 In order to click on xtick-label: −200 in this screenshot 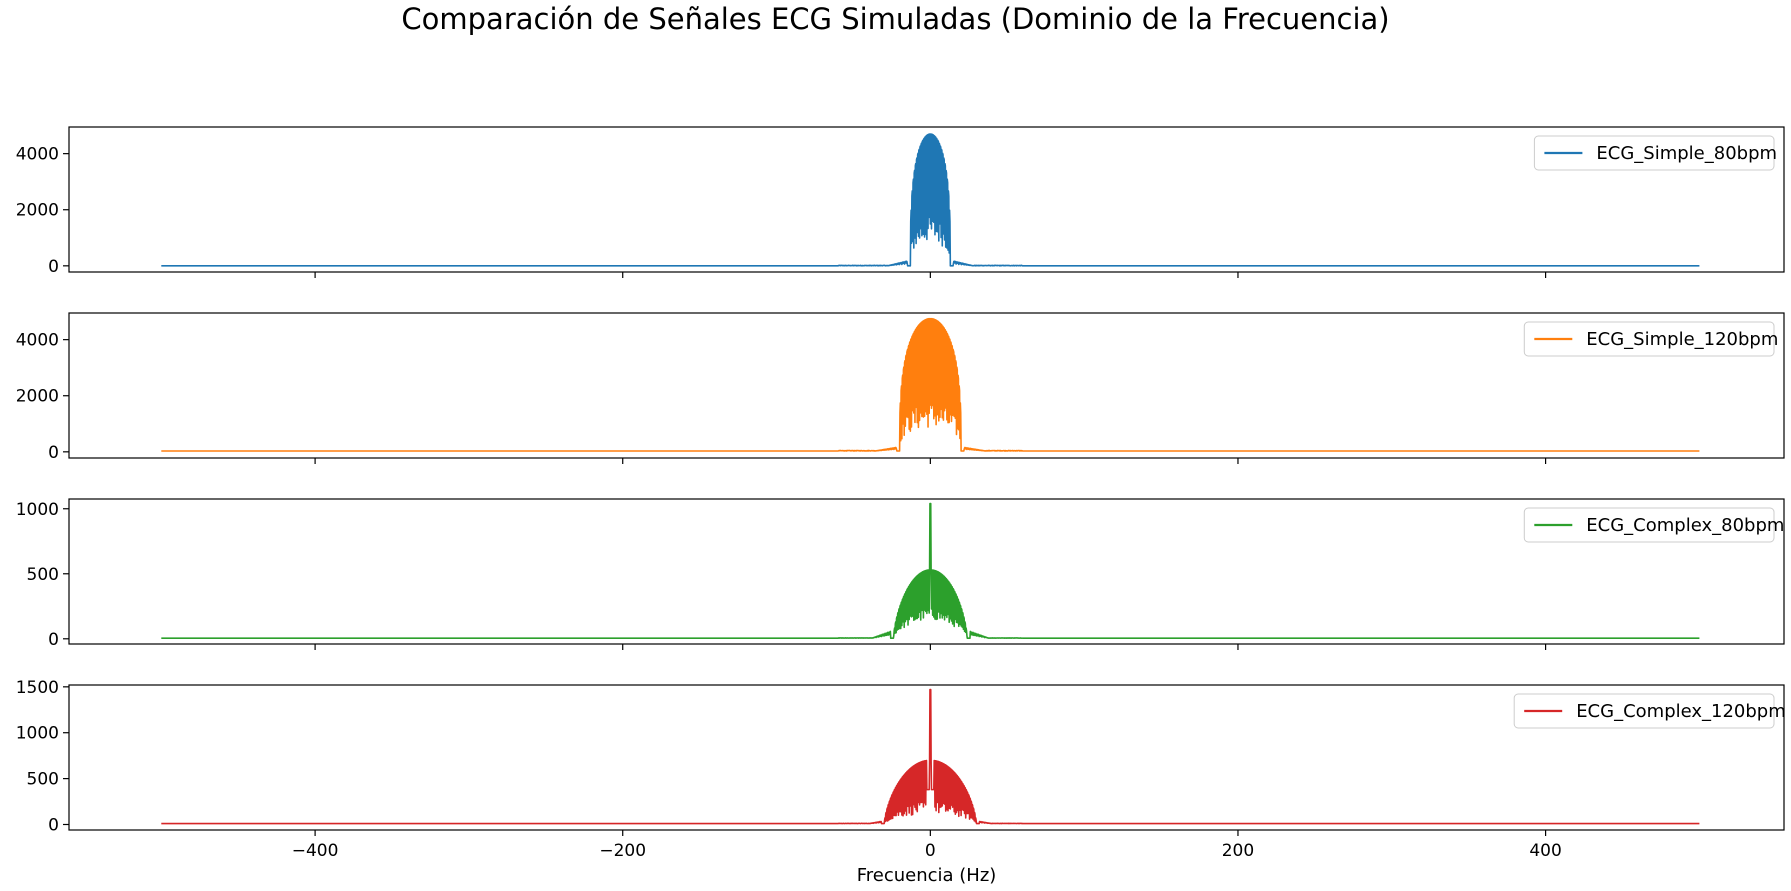, I will do `click(622, 851)`.